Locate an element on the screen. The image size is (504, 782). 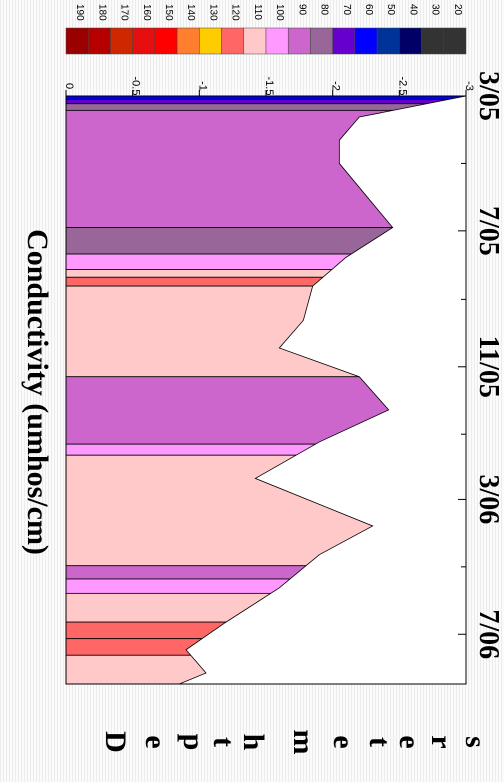
depth-tick-label: -2.5 is located at coordinates (402, 86).